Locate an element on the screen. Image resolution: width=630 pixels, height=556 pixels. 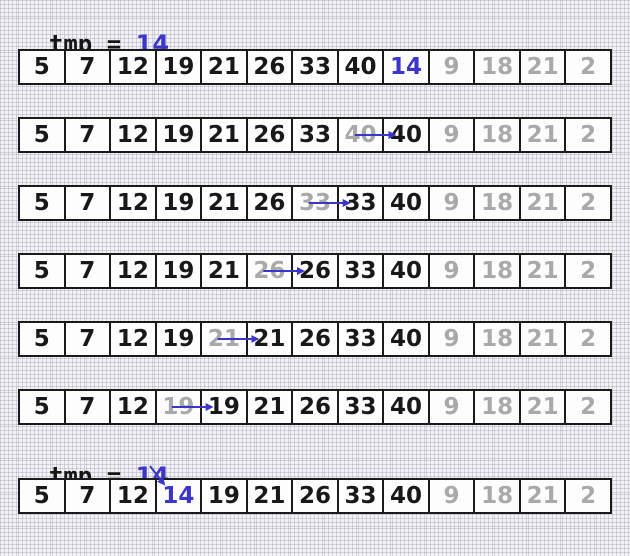
array-row-4: 5 7 12 19 21 26 26 33 40 9 18 21 2 is located at coordinates (315, 271).